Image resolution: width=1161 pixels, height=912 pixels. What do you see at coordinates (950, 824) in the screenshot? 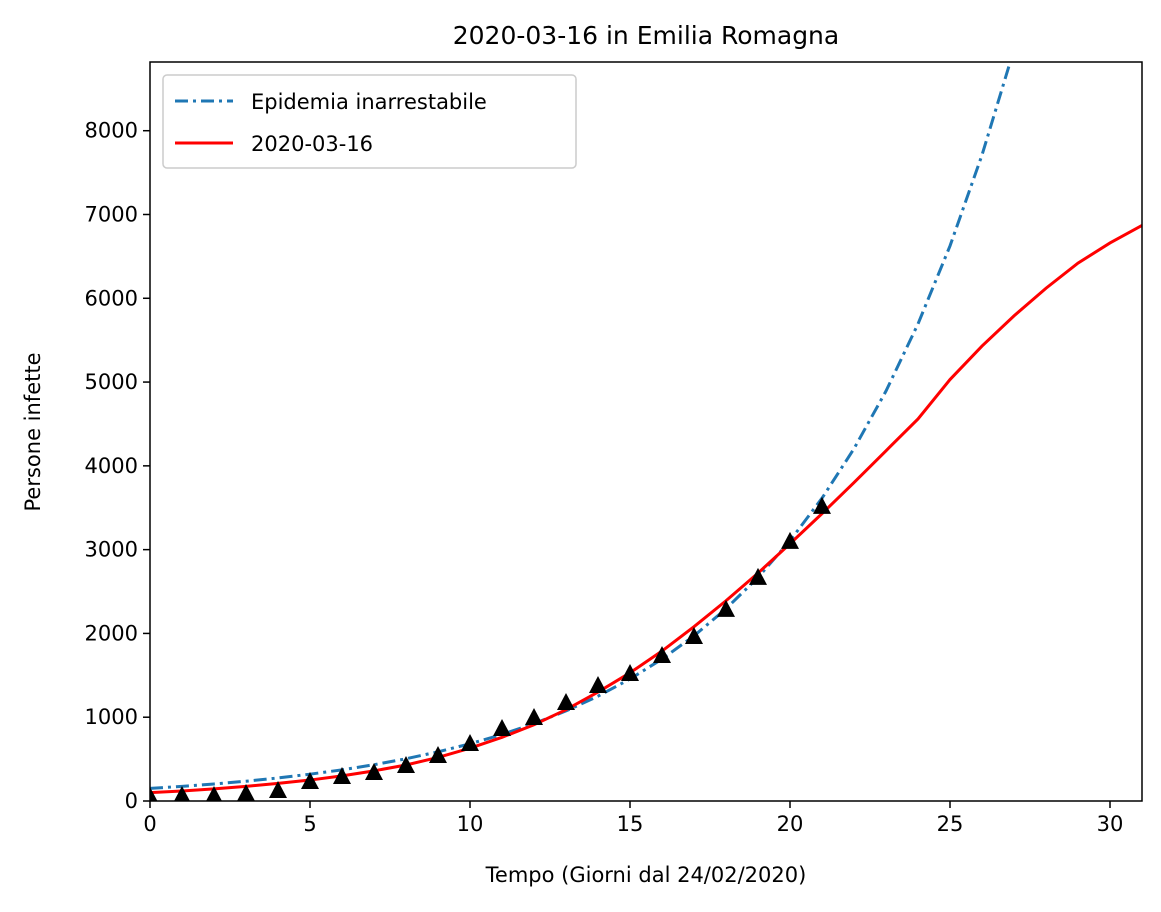
I see `x-tick-label: 25` at bounding box center [950, 824].